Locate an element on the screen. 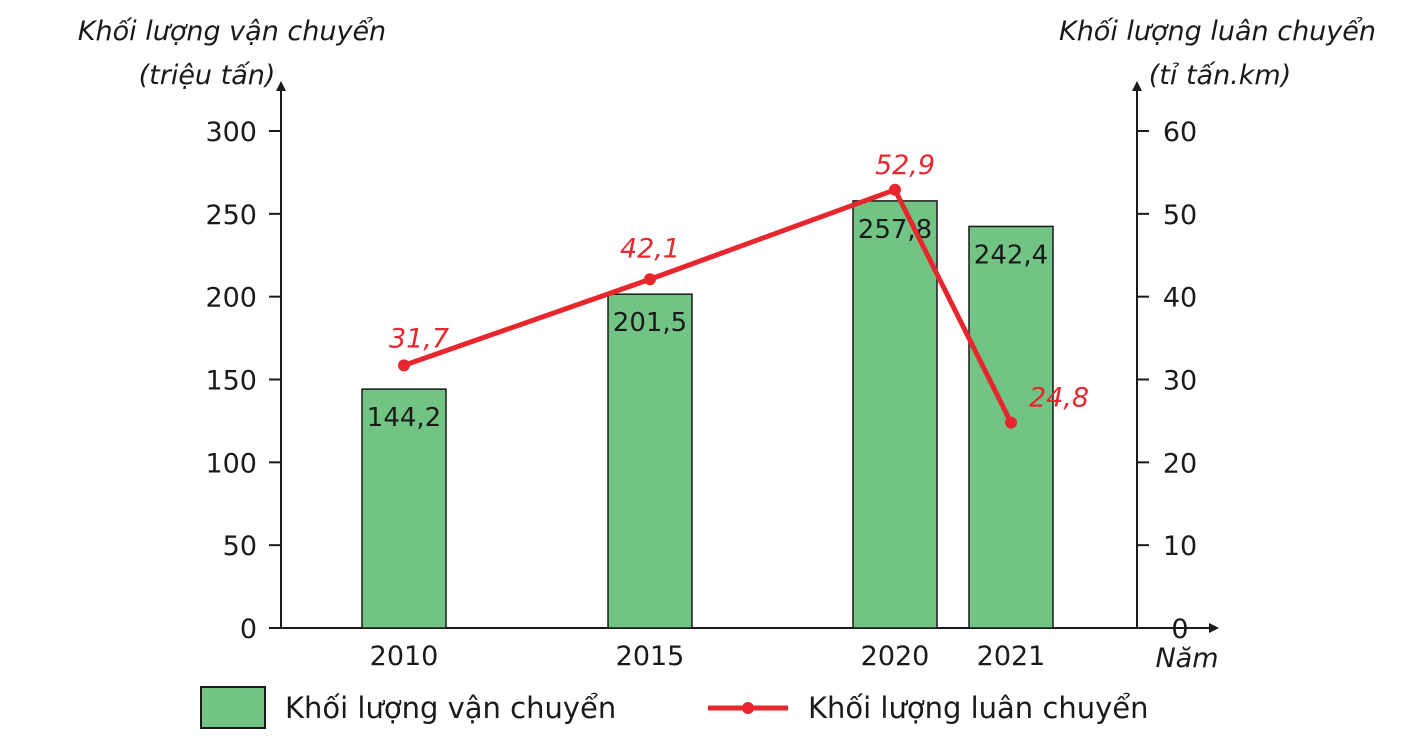  left-tick-label: 250 is located at coordinates (231, 215).